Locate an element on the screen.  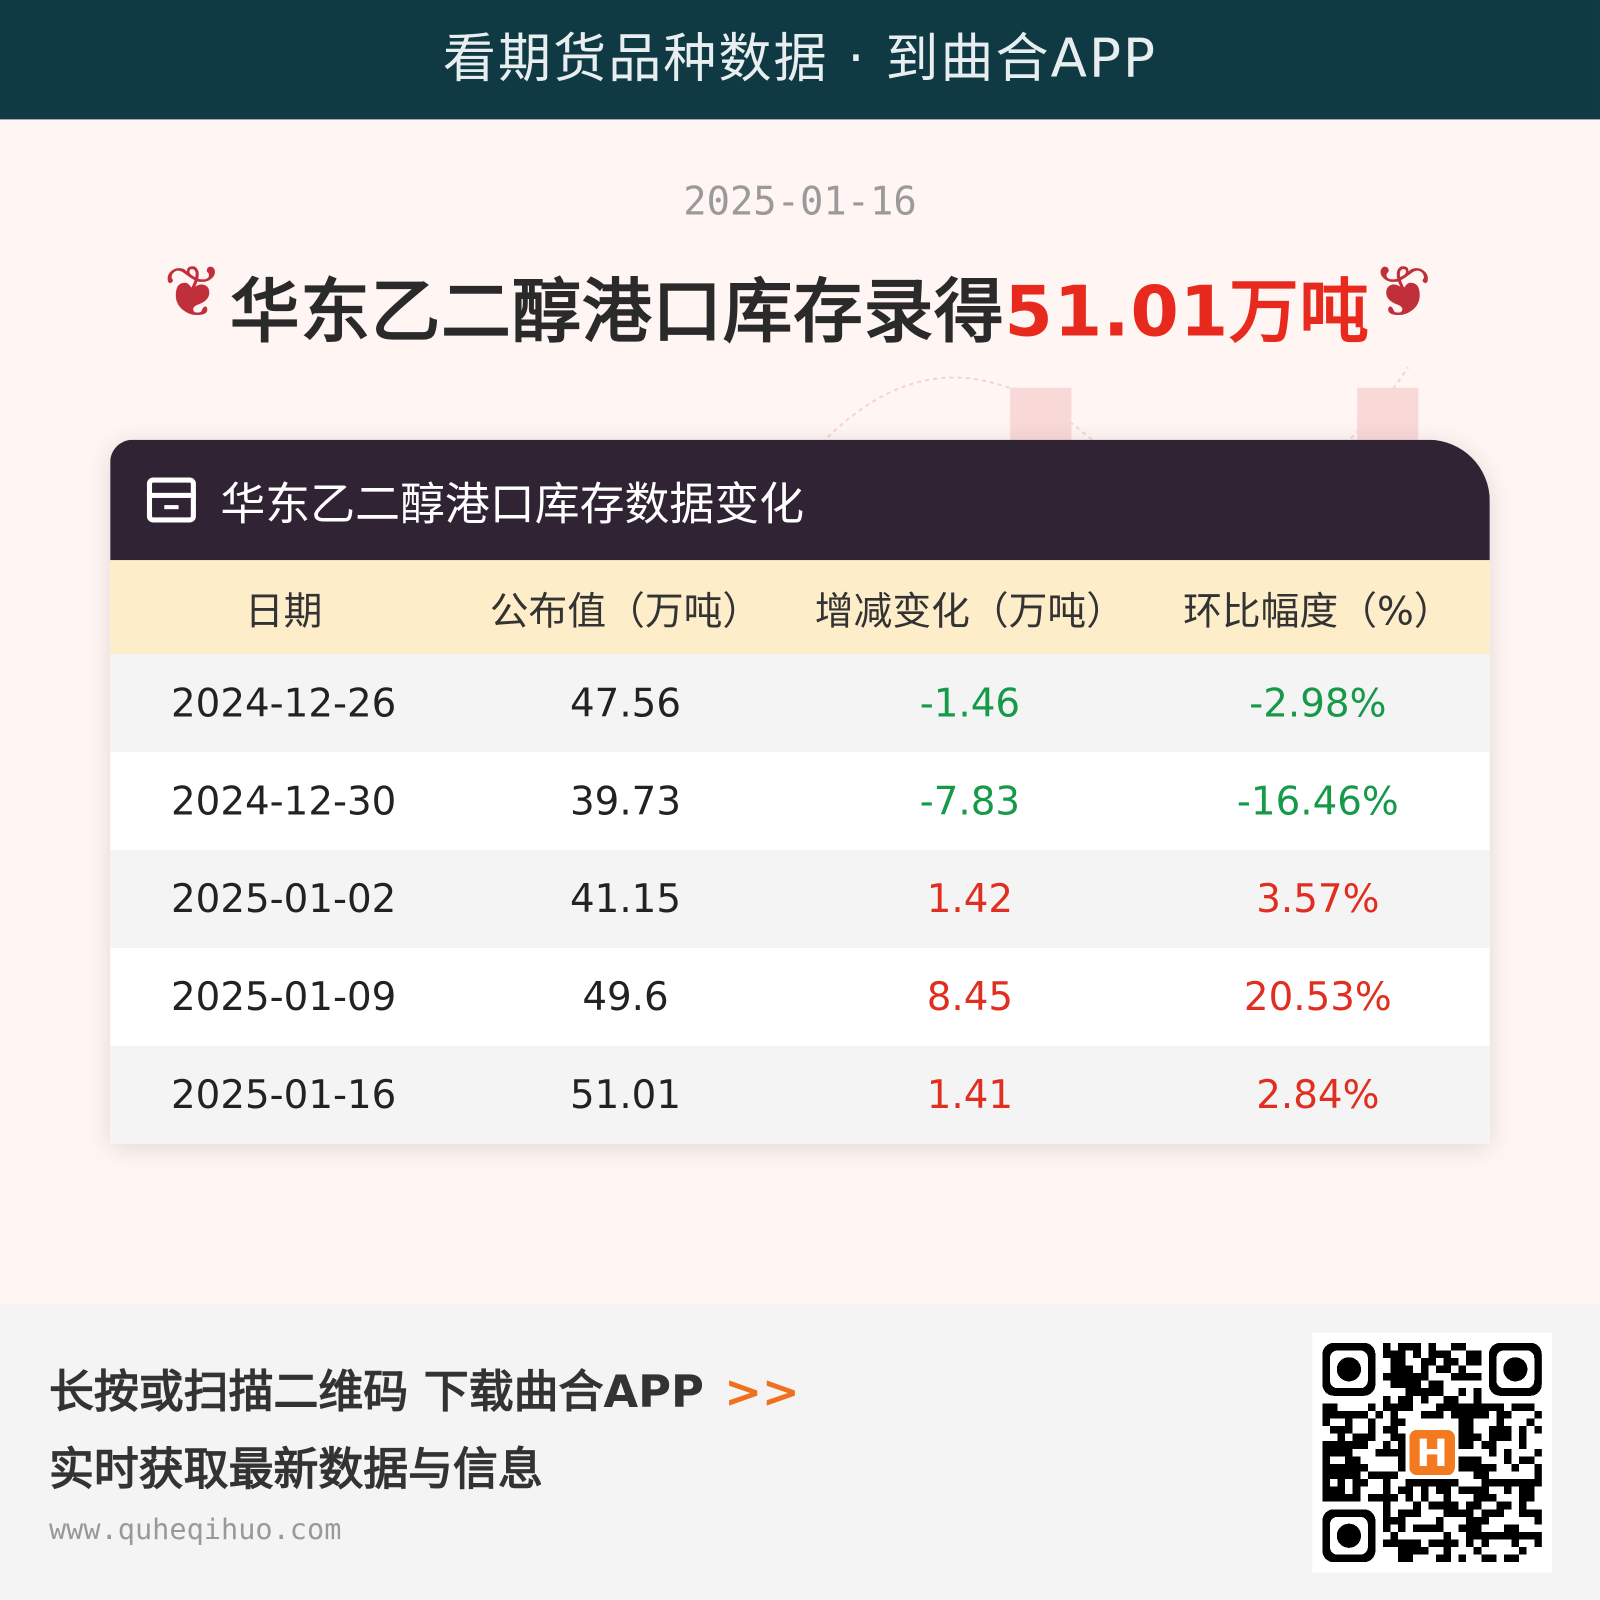
cell-date: 2024-12-26 is located at coordinates (283, 703).